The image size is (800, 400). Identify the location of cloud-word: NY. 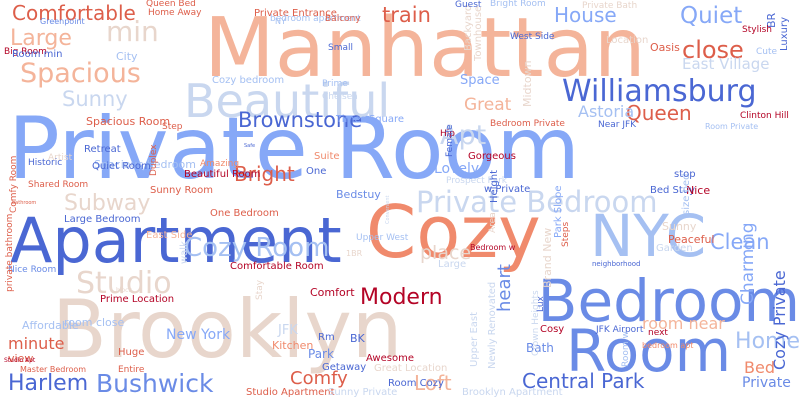
(280, 21).